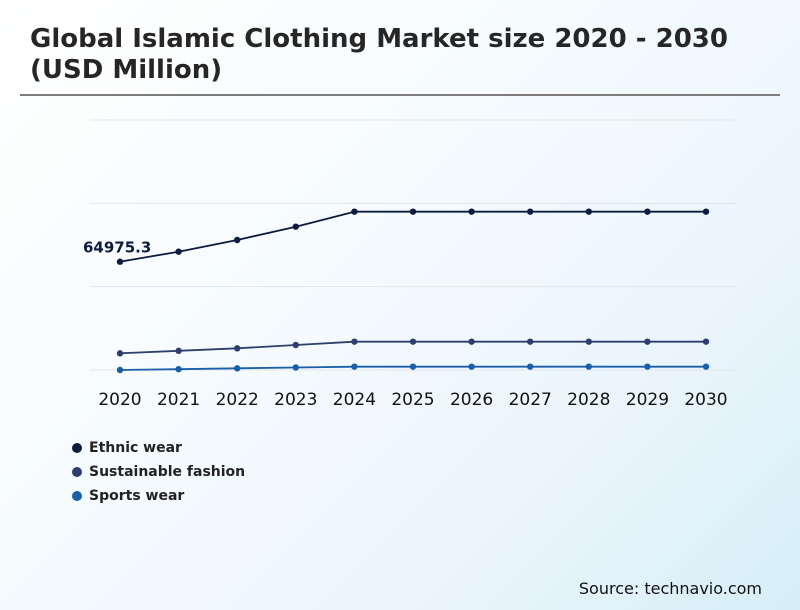  Describe the element at coordinates (135, 448) in the screenshot. I see `legend-label: Ethnic wear` at that location.